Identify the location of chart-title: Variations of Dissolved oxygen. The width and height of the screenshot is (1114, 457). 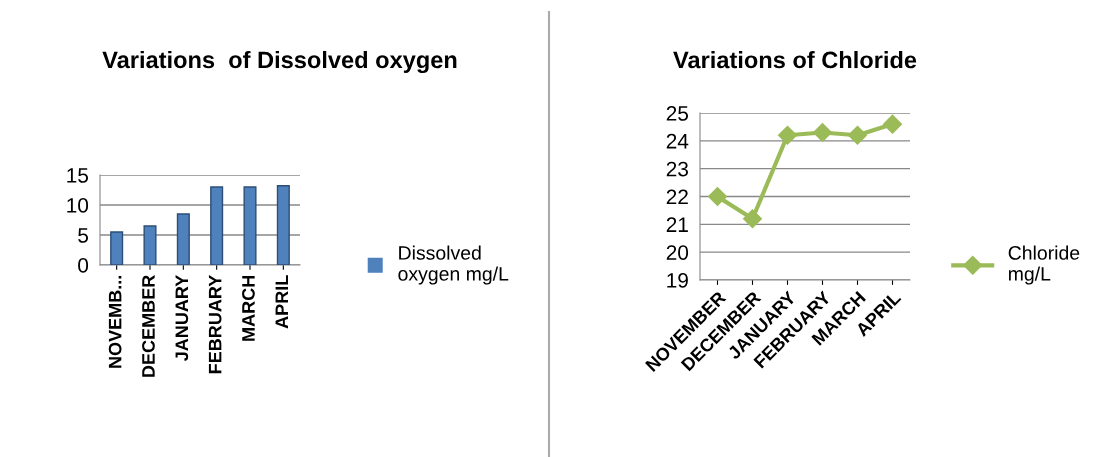
(279, 62).